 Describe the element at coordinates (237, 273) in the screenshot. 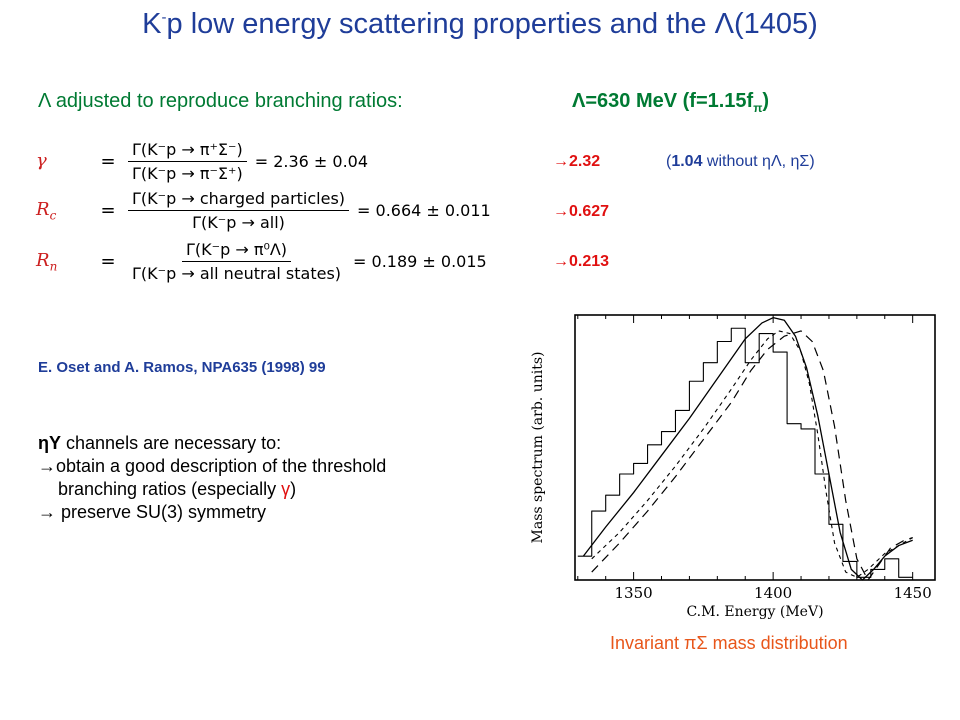

I see `denominator: Γ(K⁻p → all neutral states)` at that location.